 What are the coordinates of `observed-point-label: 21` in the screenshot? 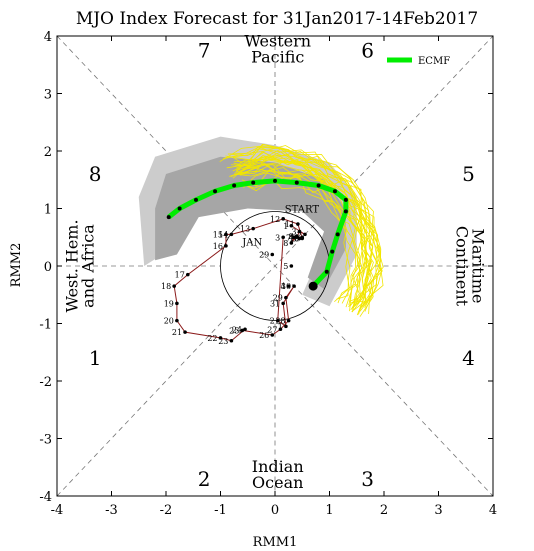 It's located at (177, 332).